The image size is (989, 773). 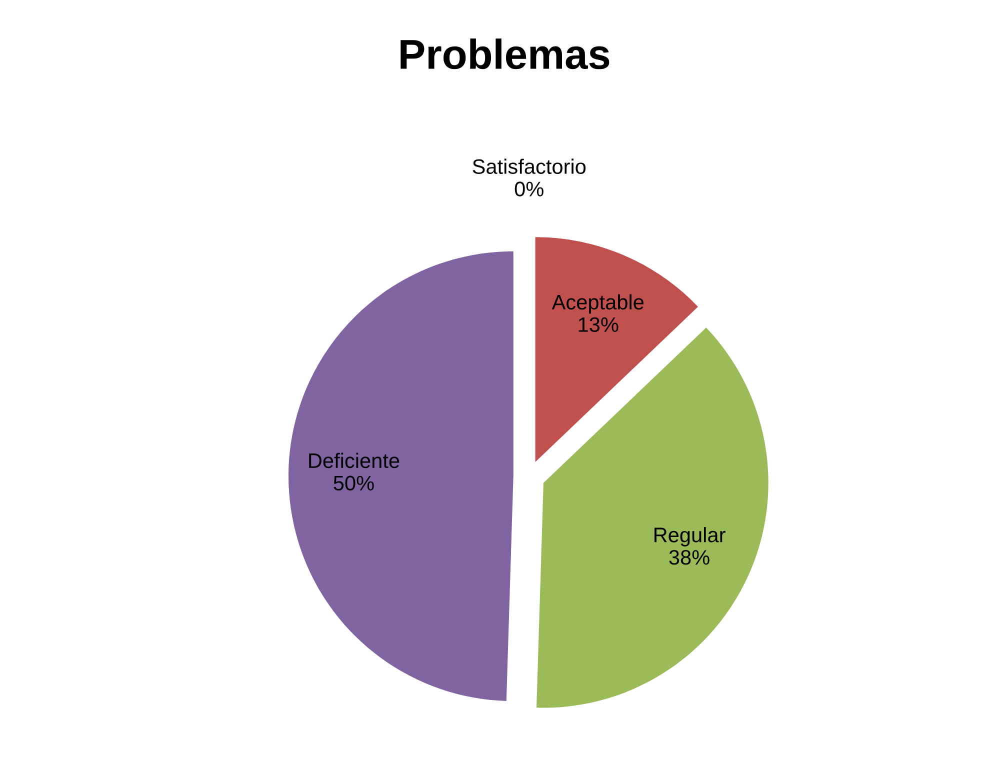 I want to click on category-label: Satisfactorio, so click(x=529, y=166).